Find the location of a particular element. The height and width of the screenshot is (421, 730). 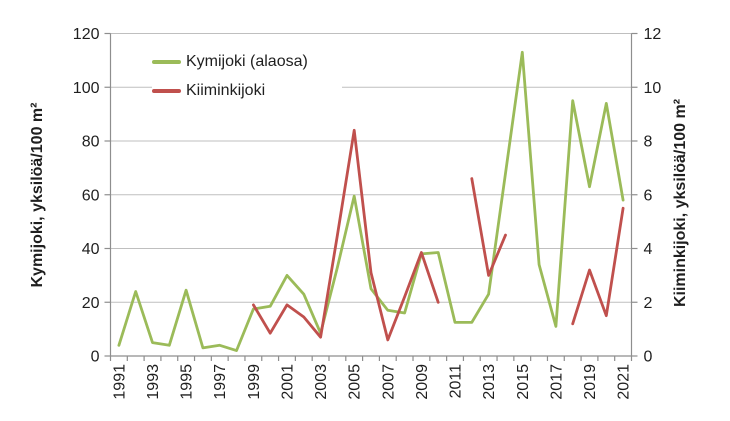

legend-item-kiiminkijoki: Kiiminkijoki is located at coordinates (247, 90).